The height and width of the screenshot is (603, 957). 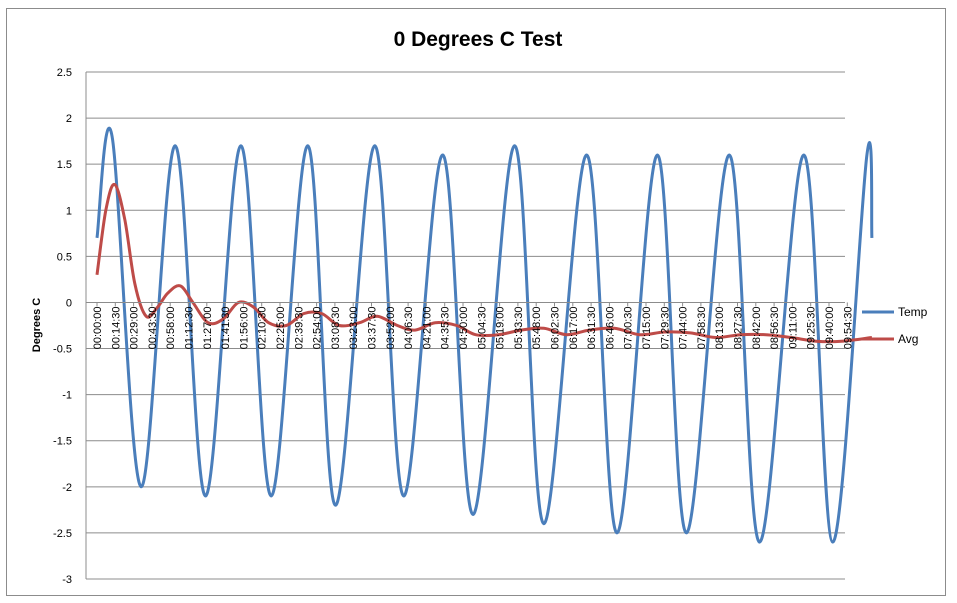 What do you see at coordinates (135, 327) in the screenshot?
I see `x-tick-label: 00:29:00` at bounding box center [135, 327].